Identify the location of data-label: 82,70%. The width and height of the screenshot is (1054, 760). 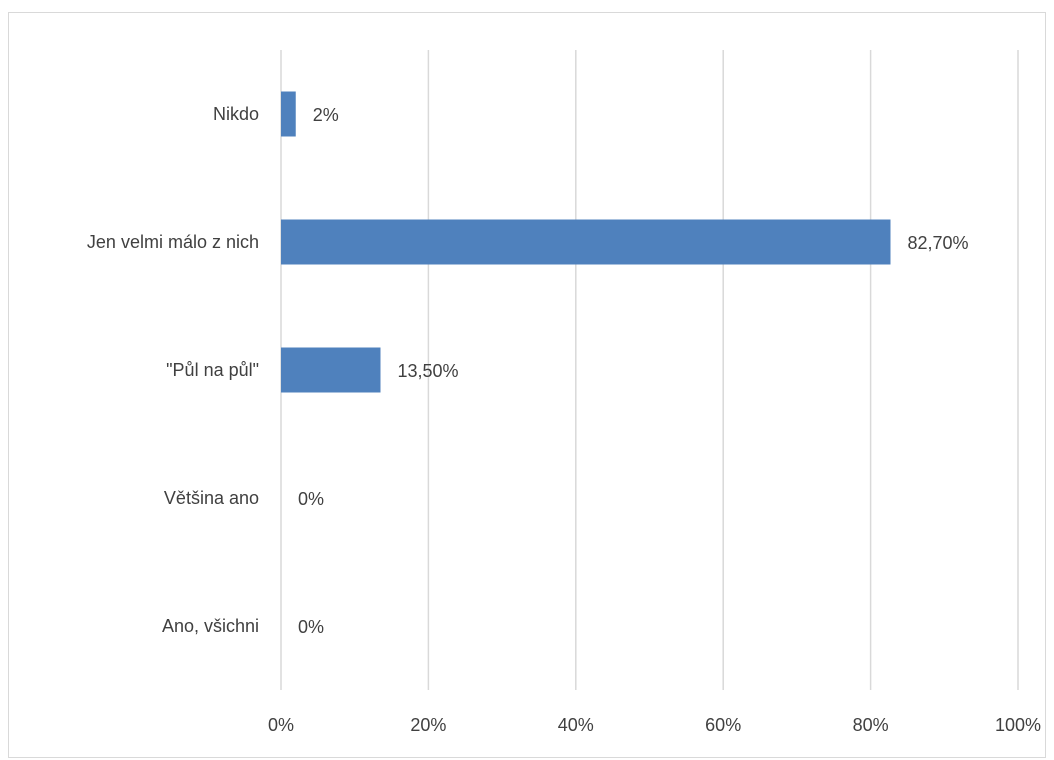
(937, 243).